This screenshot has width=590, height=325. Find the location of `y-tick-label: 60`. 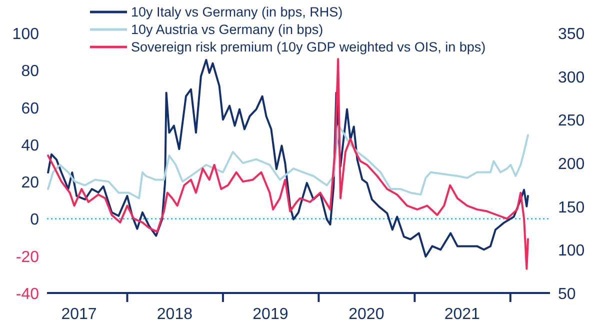

y-tick-label: 60 is located at coordinates (30, 109).